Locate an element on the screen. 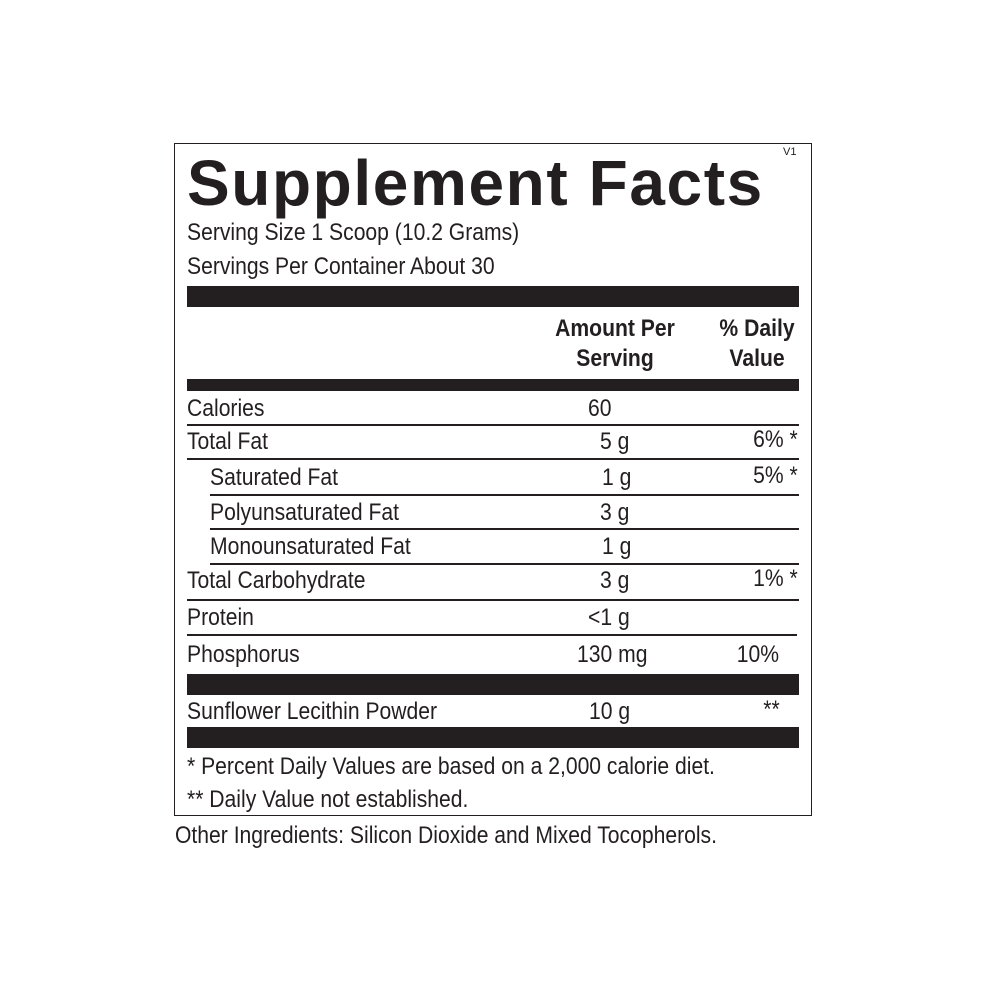 This screenshot has width=1000, height=1000. amount-header-line2: Serving is located at coordinates (615, 358).